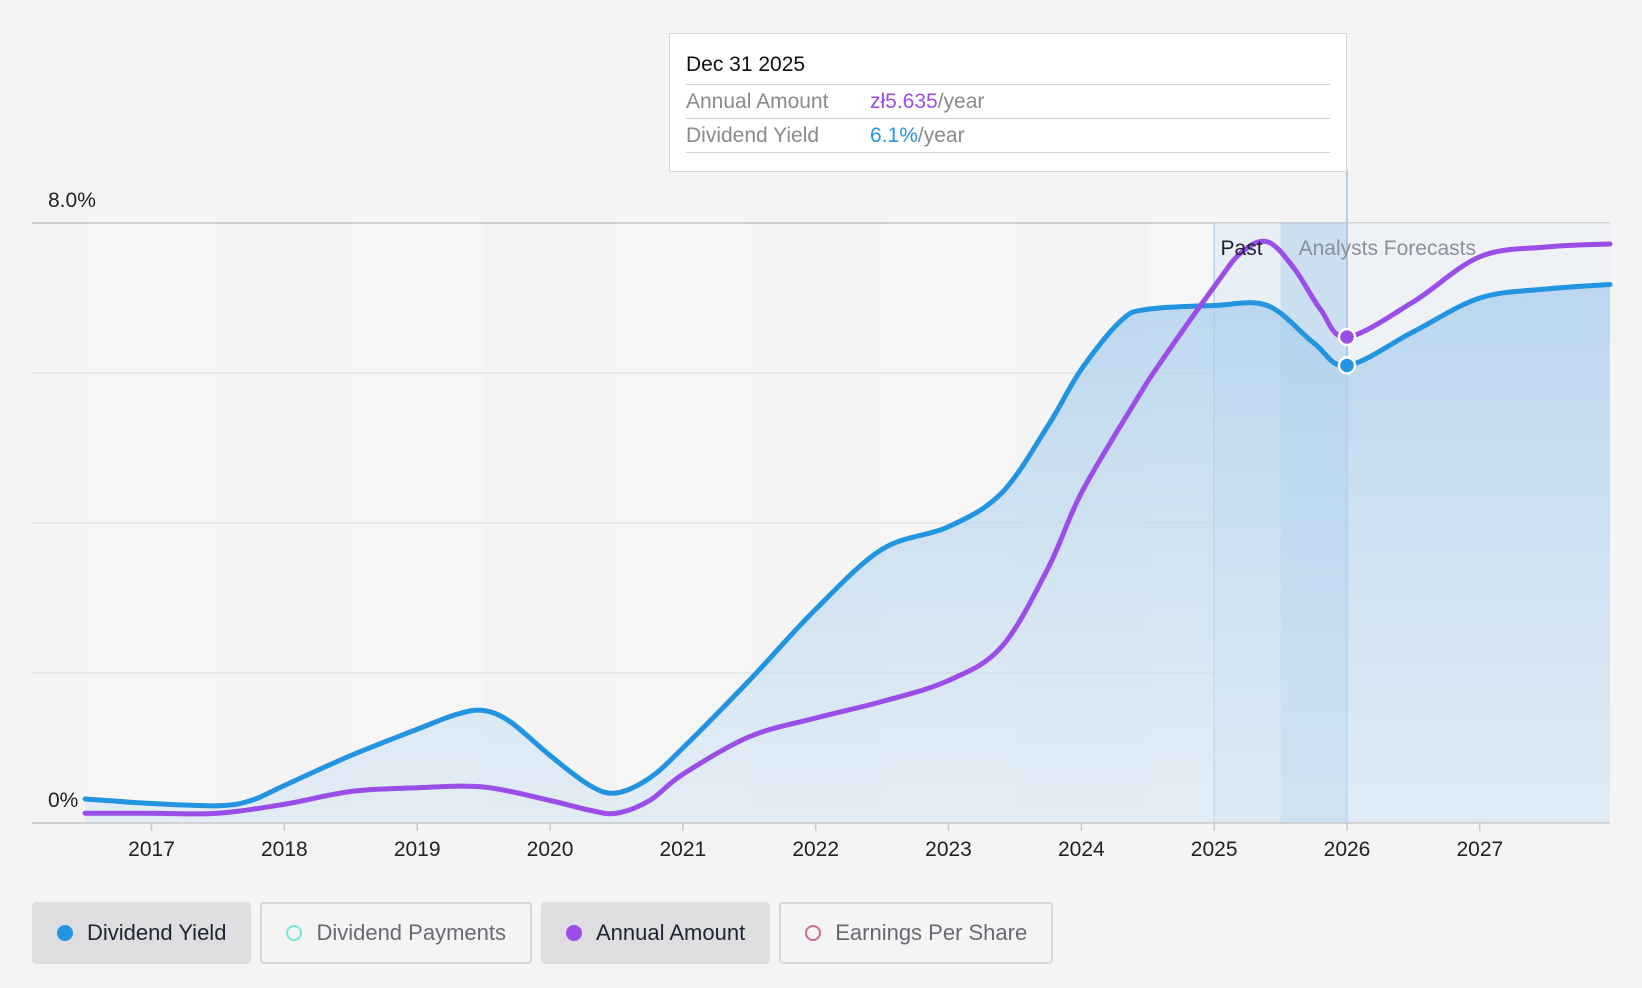 Image resolution: width=1642 pixels, height=988 pixels. What do you see at coordinates (894, 135) in the screenshot?
I see `tooltip-value: 6.1%` at bounding box center [894, 135].